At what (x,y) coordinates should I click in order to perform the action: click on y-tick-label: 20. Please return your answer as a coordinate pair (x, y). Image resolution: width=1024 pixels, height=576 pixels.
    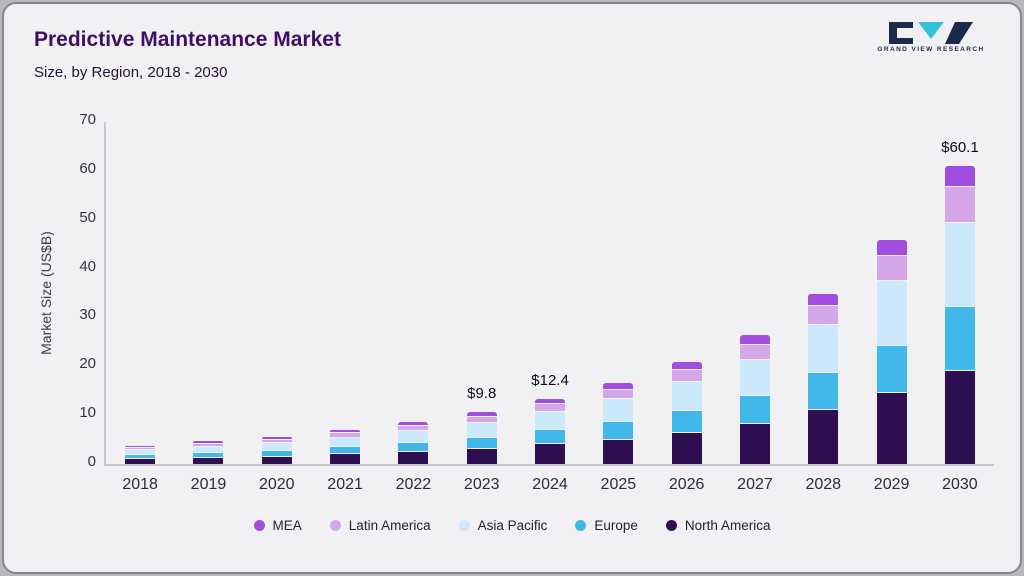
    Looking at the image, I should click on (87, 364).